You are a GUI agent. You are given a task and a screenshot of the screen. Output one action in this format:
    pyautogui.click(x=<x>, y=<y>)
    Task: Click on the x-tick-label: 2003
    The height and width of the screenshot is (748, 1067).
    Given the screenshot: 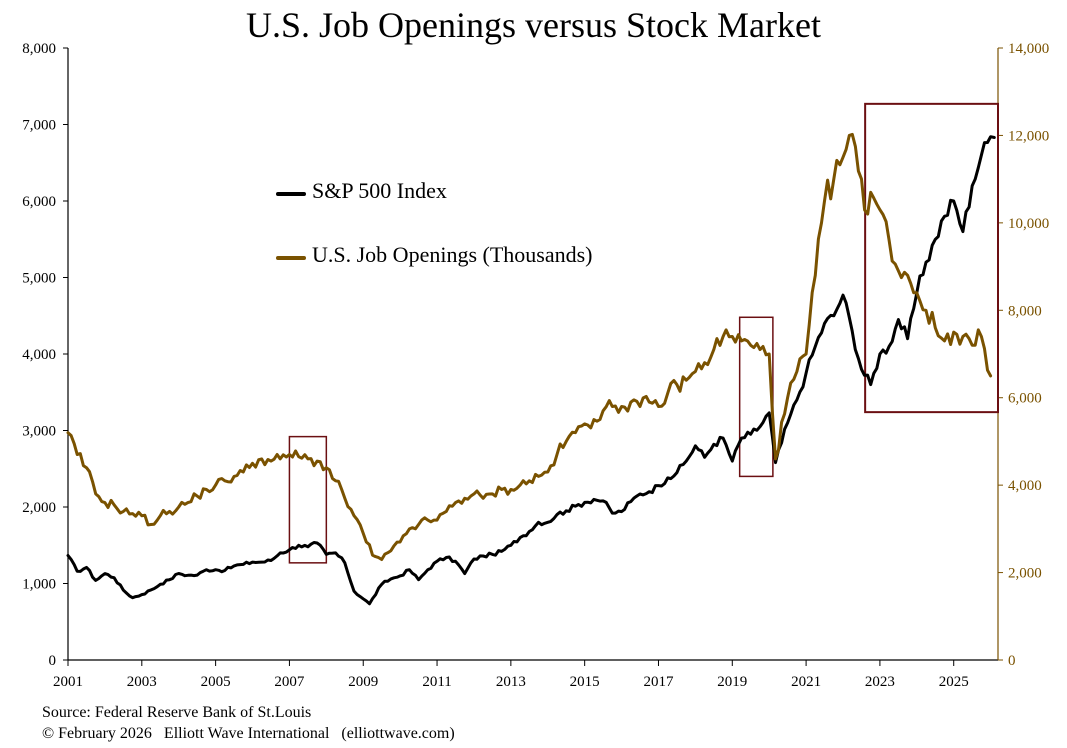 What is the action you would take?
    pyautogui.click(x=142, y=682)
    